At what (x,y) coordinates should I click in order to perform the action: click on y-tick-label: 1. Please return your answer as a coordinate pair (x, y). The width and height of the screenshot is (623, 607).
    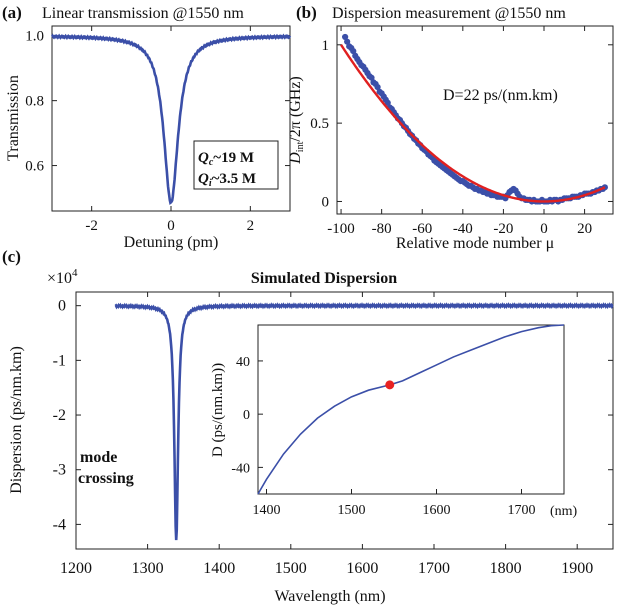
    Looking at the image, I should click on (326, 46).